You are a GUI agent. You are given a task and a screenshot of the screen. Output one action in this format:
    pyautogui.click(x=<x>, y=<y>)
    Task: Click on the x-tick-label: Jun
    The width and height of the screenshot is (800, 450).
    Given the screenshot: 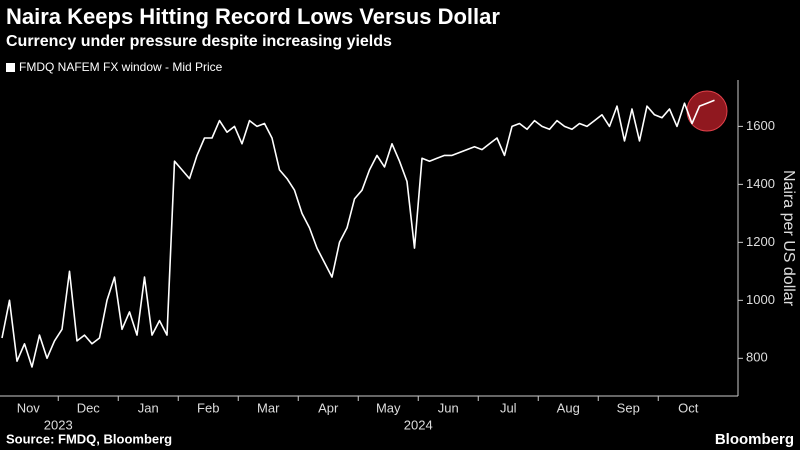 What is the action you would take?
    pyautogui.click(x=448, y=407)
    